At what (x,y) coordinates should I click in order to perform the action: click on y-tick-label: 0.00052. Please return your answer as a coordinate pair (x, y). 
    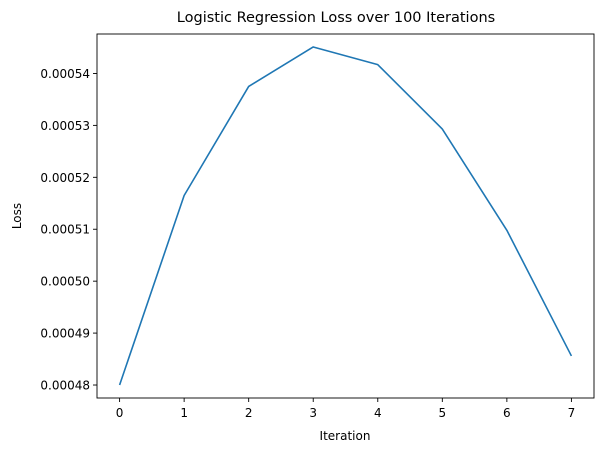
    Looking at the image, I should click on (65, 178).